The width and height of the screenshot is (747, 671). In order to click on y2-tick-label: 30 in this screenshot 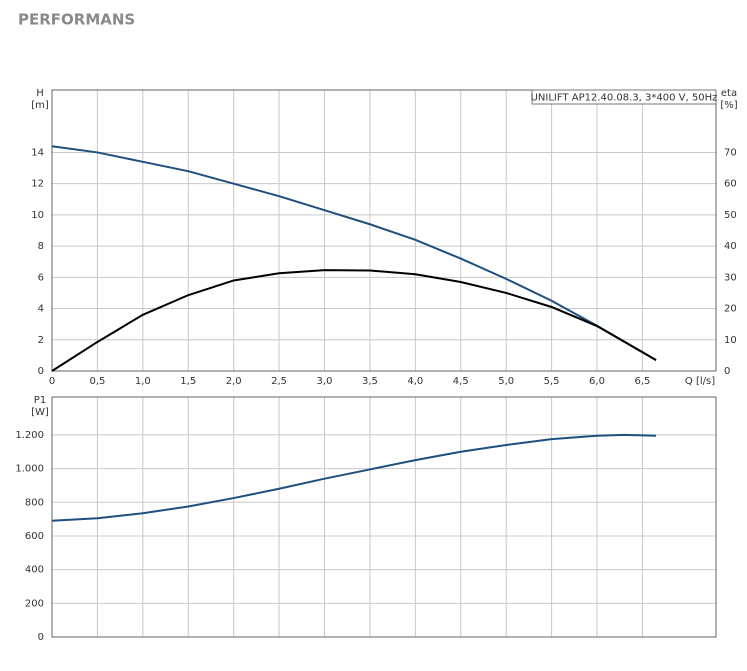, I will do `click(730, 277)`.